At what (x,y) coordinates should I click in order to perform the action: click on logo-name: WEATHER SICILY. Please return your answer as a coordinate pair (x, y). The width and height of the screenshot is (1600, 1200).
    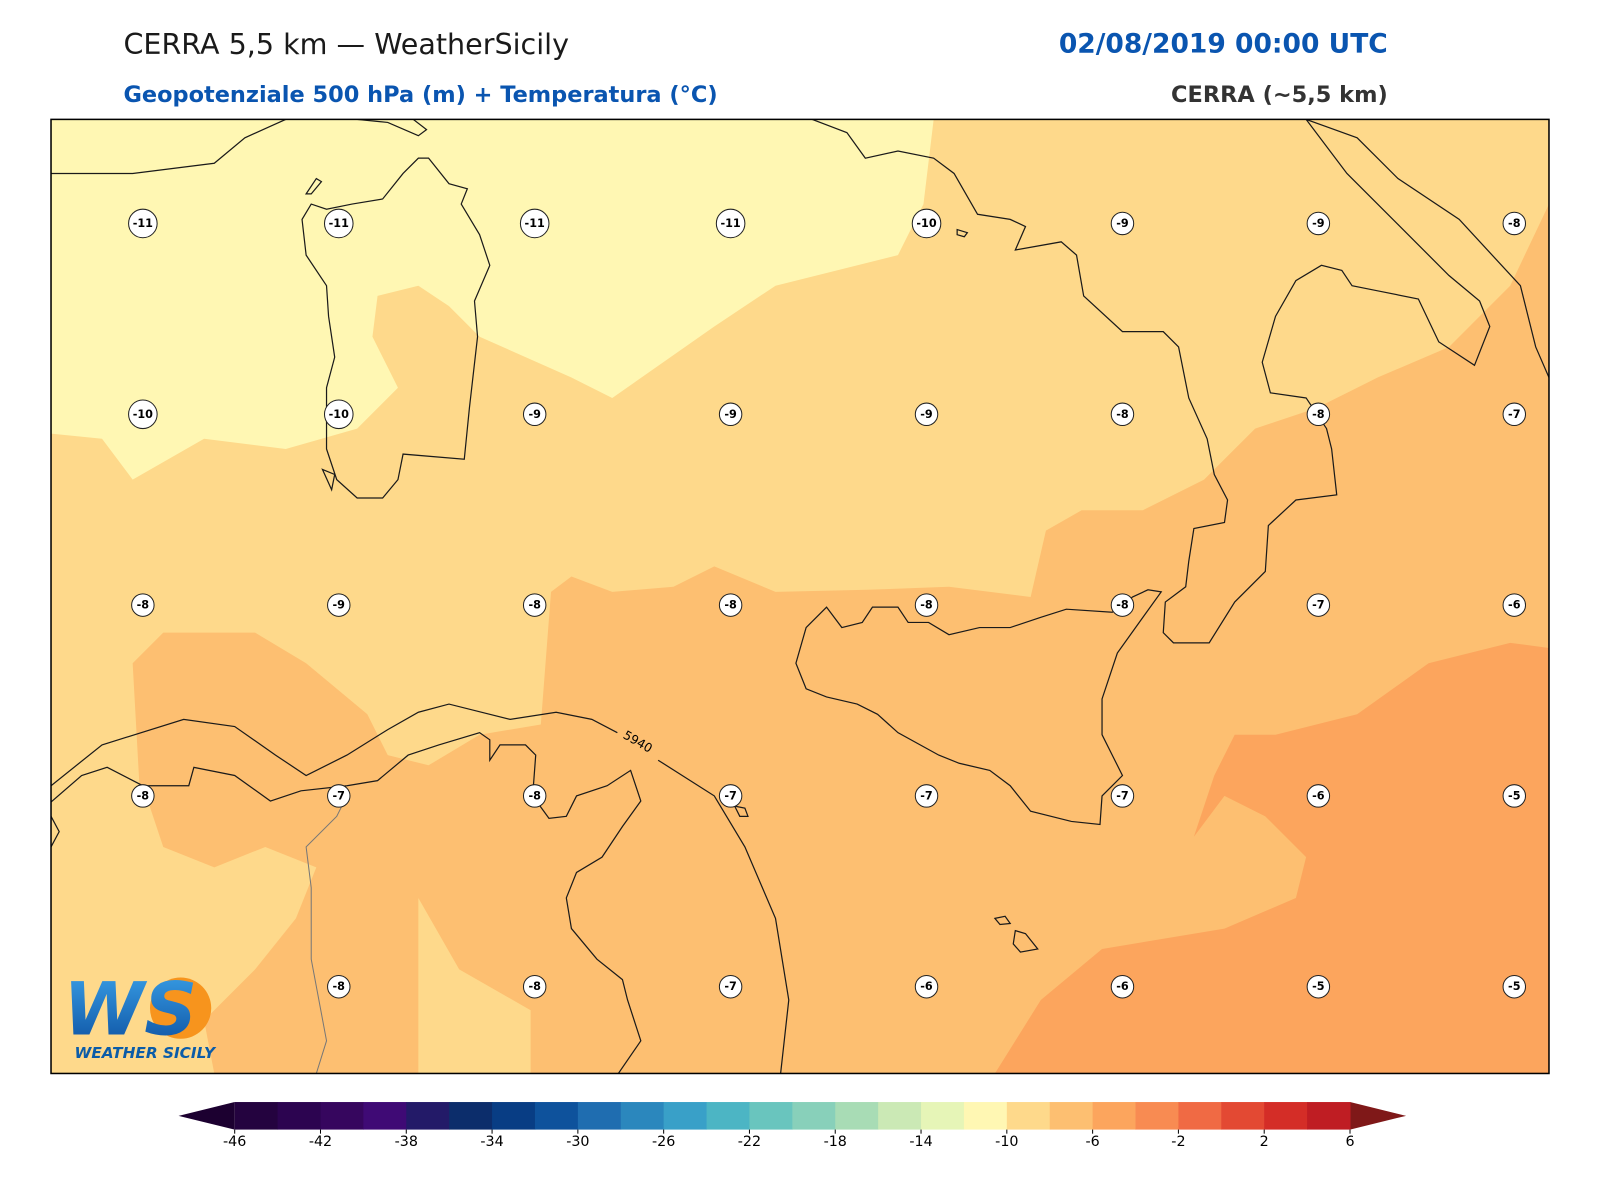
    Looking at the image, I should click on (145, 1053).